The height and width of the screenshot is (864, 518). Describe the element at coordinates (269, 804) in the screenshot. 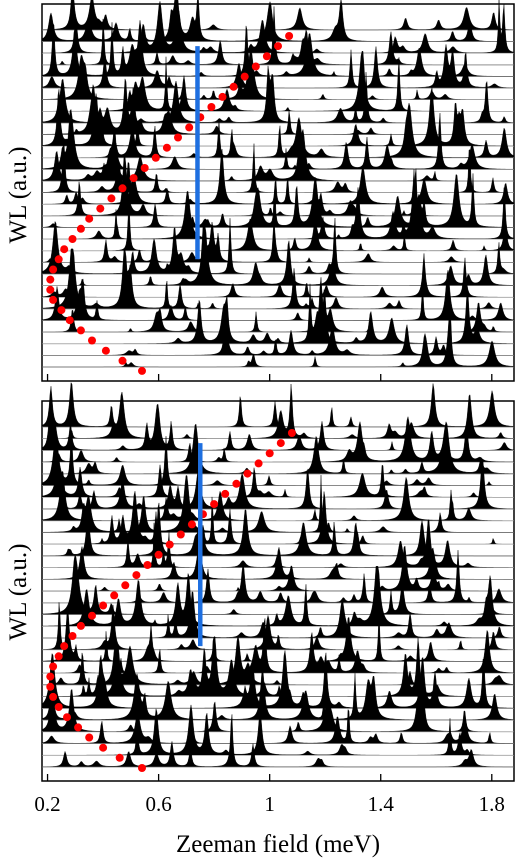

I see `x-tick-label: 1` at that location.